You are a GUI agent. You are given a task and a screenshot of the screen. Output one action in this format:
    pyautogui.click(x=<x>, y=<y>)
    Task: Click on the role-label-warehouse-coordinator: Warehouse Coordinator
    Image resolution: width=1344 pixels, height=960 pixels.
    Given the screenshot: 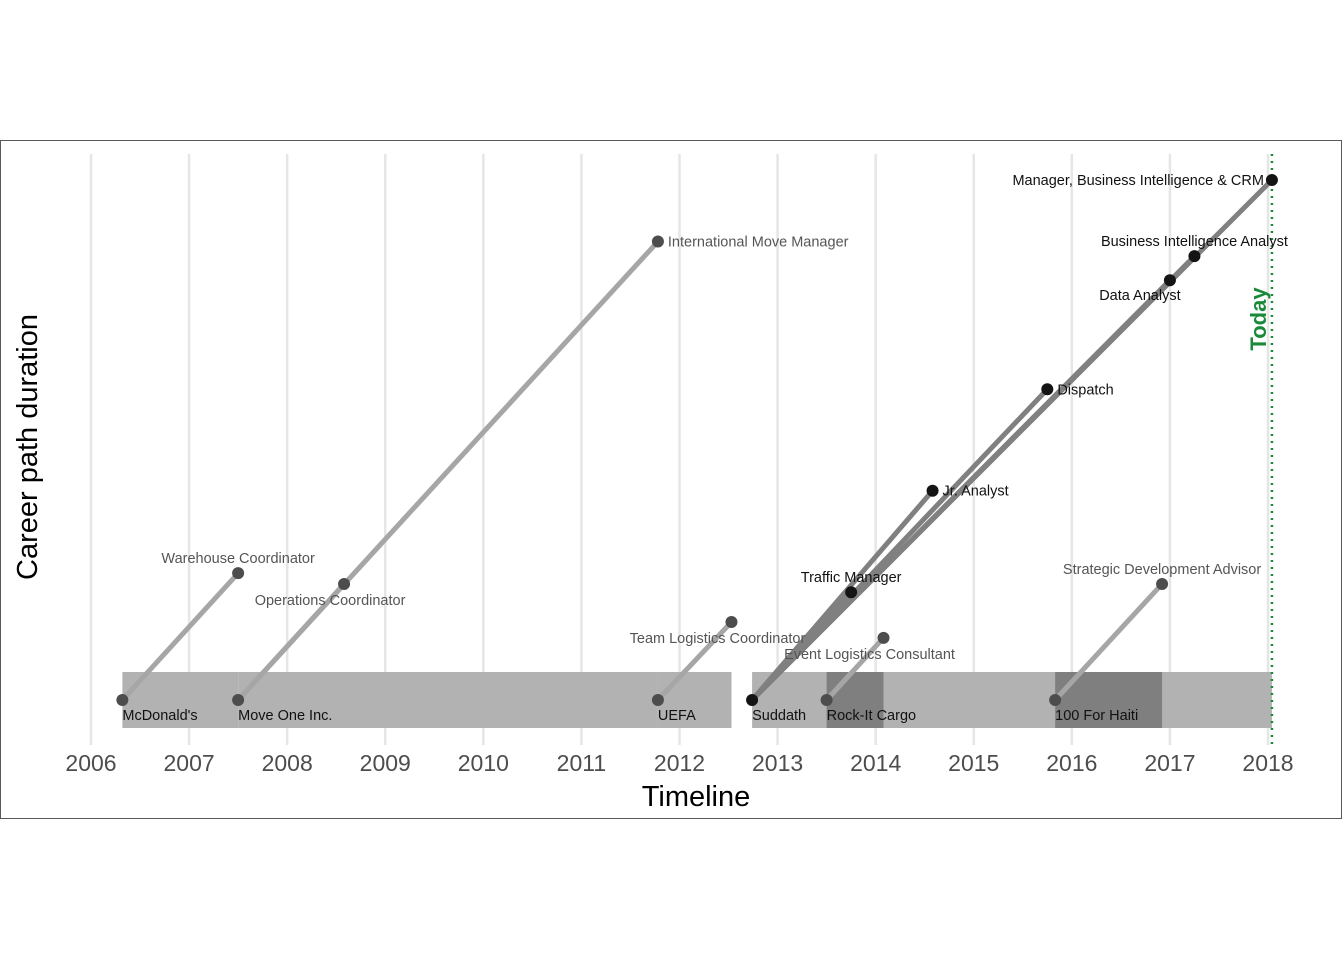 What is the action you would take?
    pyautogui.click(x=238, y=559)
    